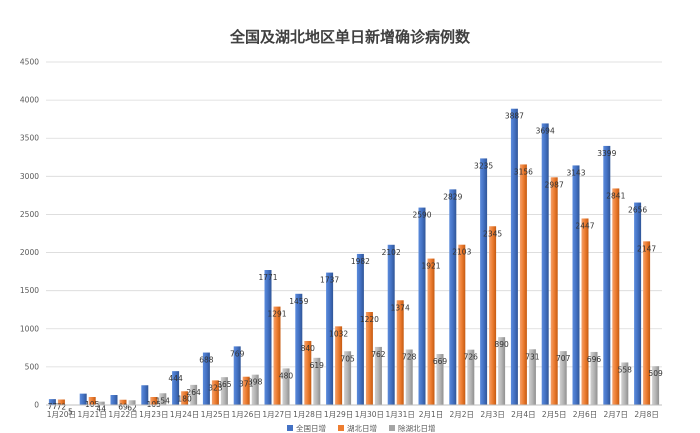 The height and width of the screenshot is (433, 700). What do you see at coordinates (616, 414) in the screenshot?
I see `x-tick-label: 2月7日` at bounding box center [616, 414].